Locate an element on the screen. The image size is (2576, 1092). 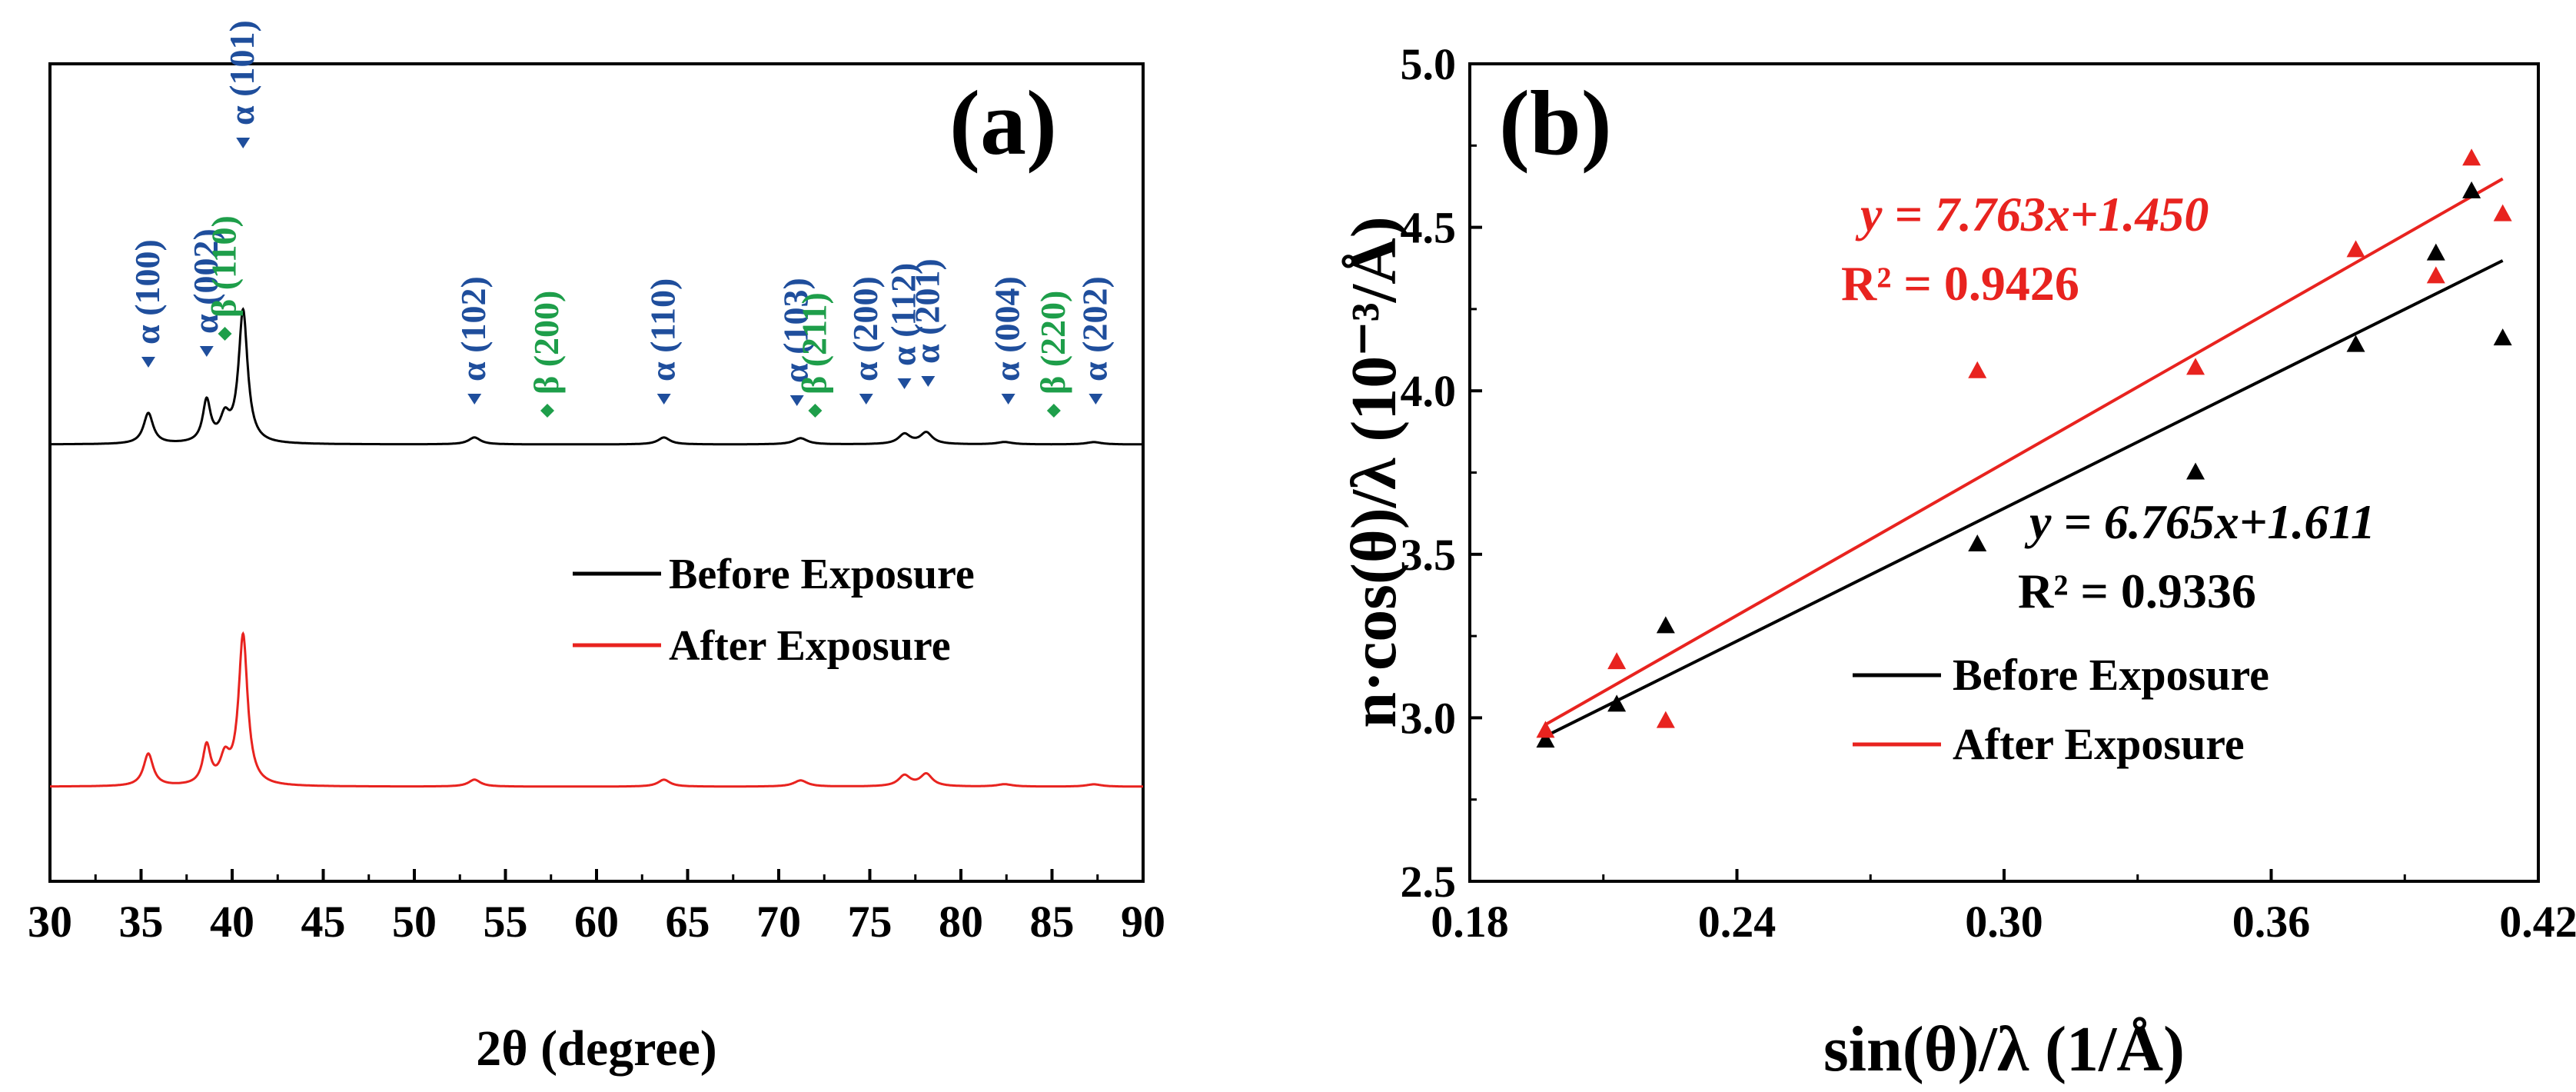
peak-label-11: α (201) is located at coordinates (926, 322).